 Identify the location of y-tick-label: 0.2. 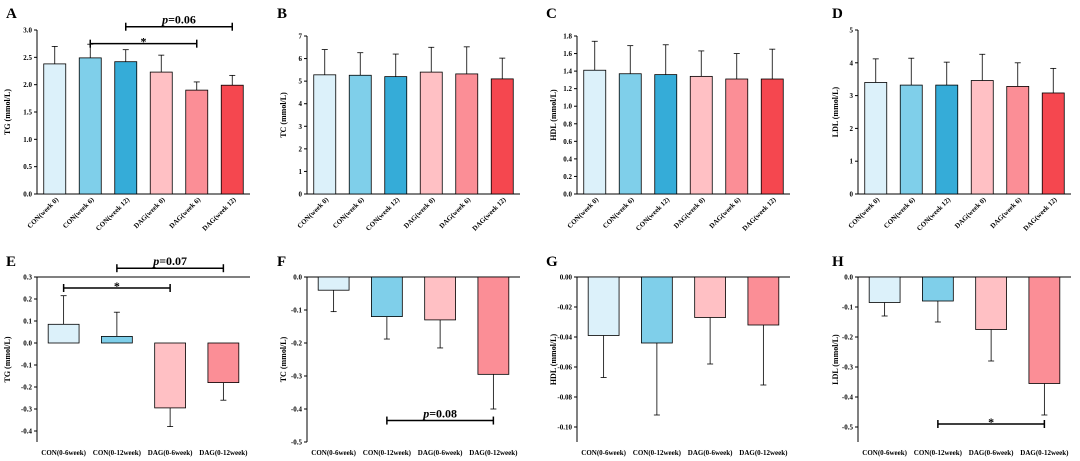
(27, 300).